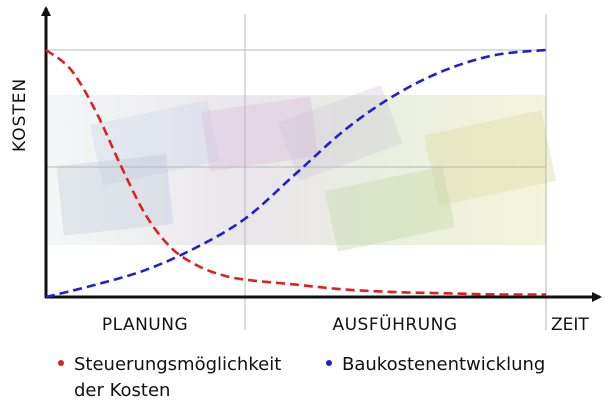 This screenshot has width=608, height=417. What do you see at coordinates (178, 377) in the screenshot?
I see `legend-label-steuerung: Steuerungsmöglichkeit der Kosten` at bounding box center [178, 377].